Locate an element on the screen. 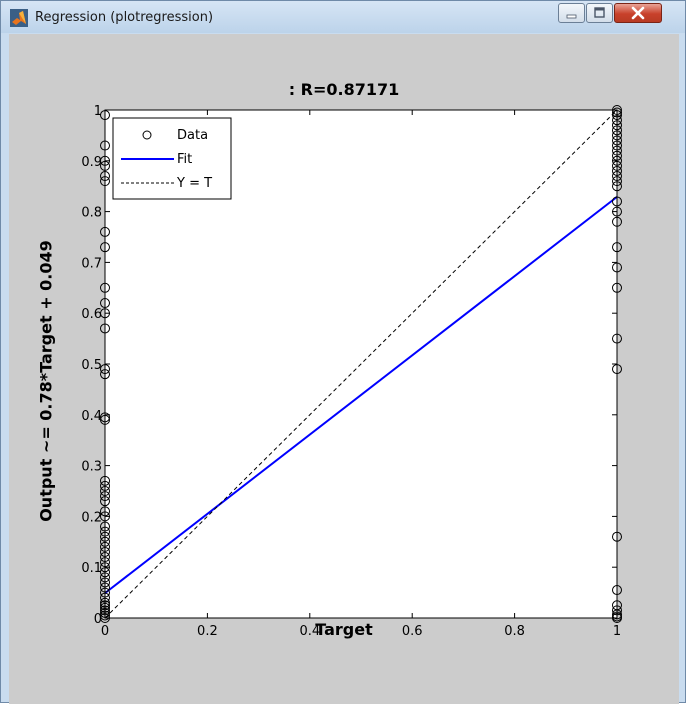  legend-identity-label: Y = T is located at coordinates (194, 183).